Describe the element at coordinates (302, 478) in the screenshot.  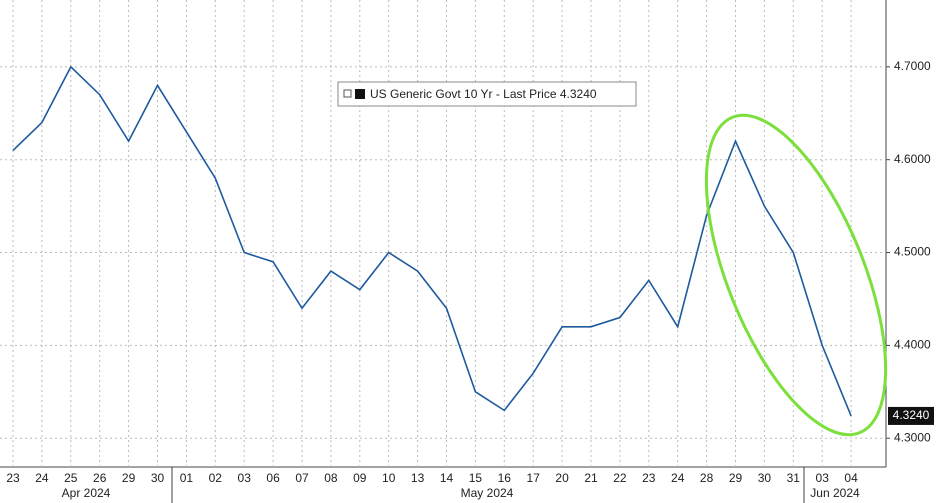
I see `x-tick-label: 07` at that location.